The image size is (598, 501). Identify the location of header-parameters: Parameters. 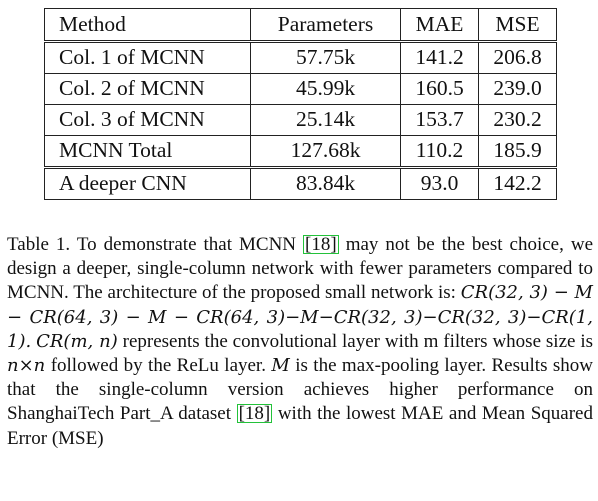
(325, 25).